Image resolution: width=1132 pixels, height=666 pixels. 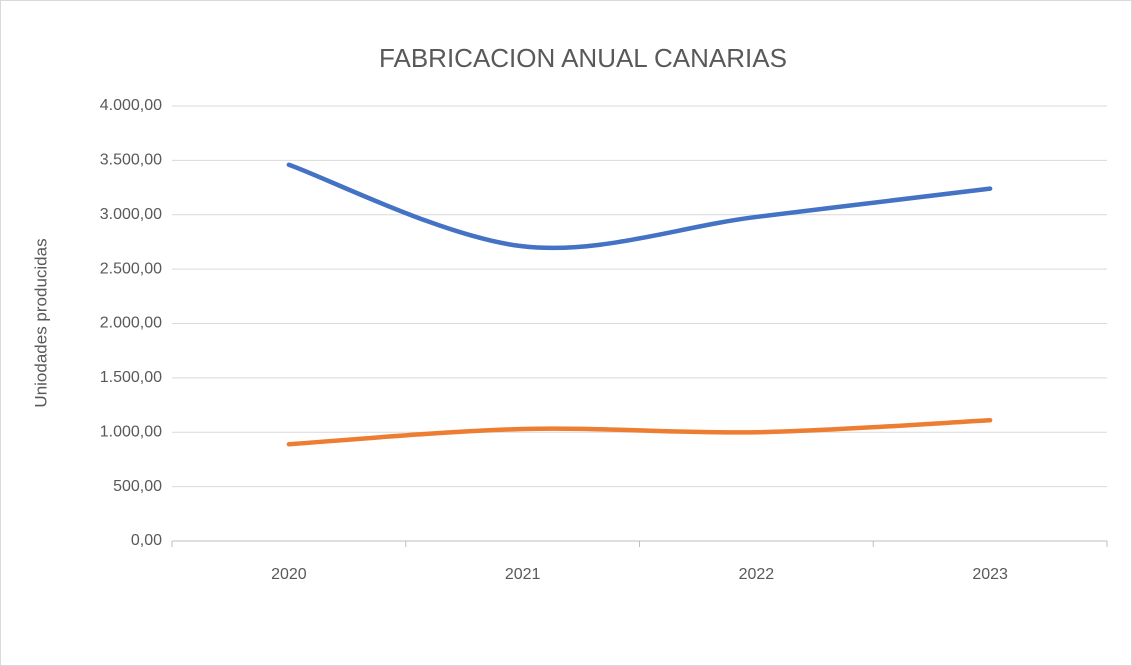 I want to click on y-tick-label: 1.000,00, so click(x=131, y=431).